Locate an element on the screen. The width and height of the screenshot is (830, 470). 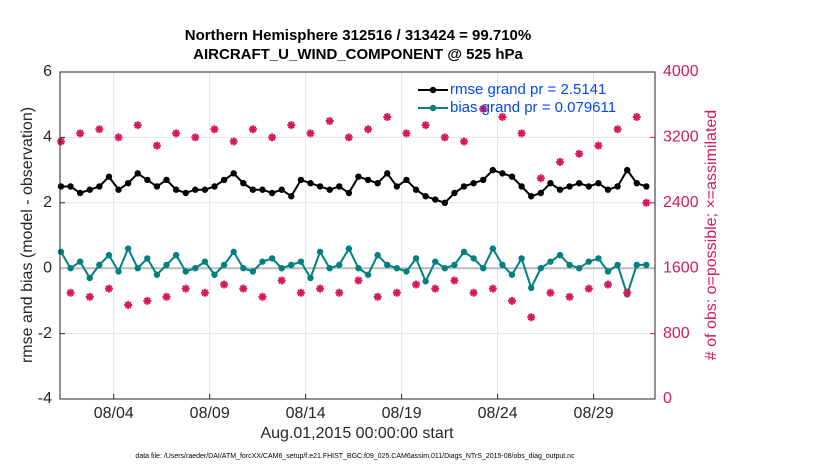
y-axis-label: rmse and bias (model - observation) is located at coordinates (27, 235).